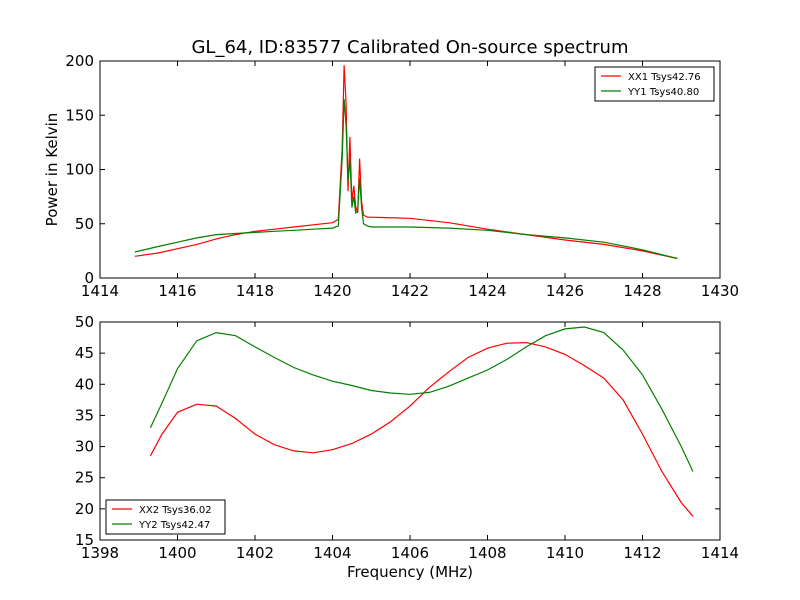 This screenshot has width=800, height=600. Describe the element at coordinates (332, 291) in the screenshot. I see `x-tick-label: 1420` at that location.